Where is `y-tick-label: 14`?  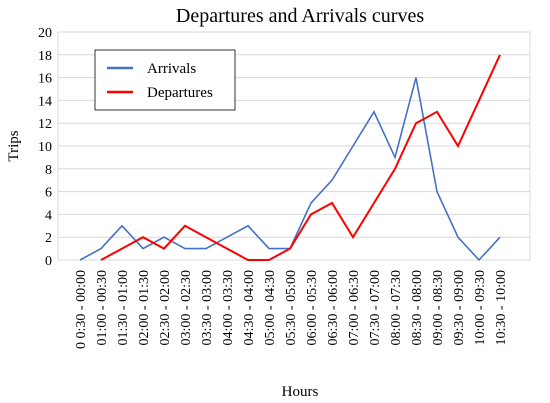
y-tick-label: 14 is located at coordinates (45, 101).